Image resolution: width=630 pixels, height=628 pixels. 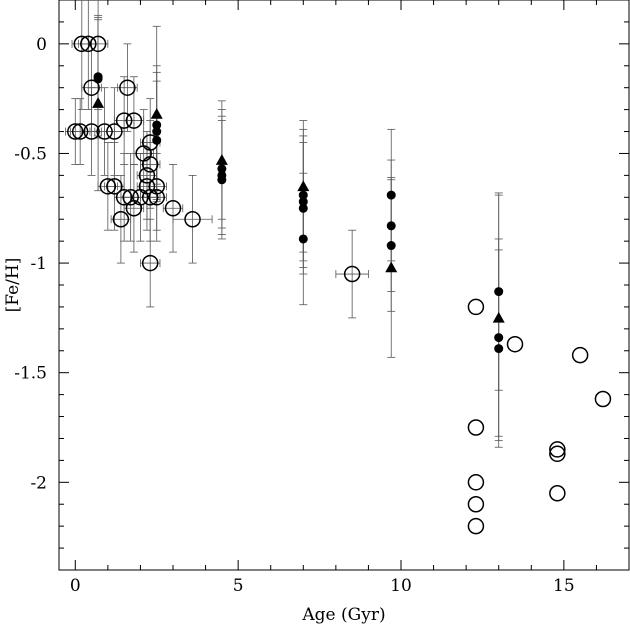 I want to click on y-tick-label: -1.5, so click(x=30, y=374).